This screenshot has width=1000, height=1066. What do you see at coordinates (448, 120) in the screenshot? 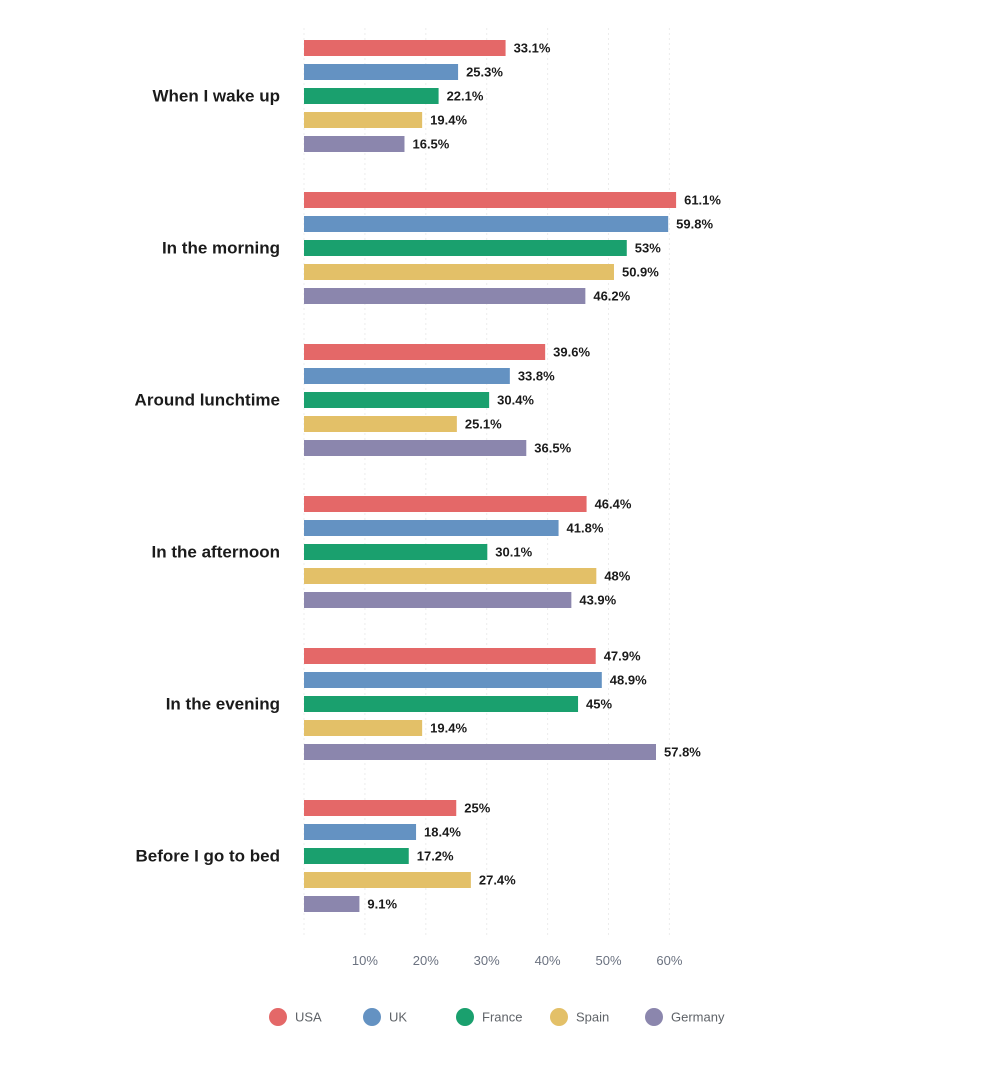
I see `value-label-when-i-wake-up-spain: 19.4%` at bounding box center [448, 120].